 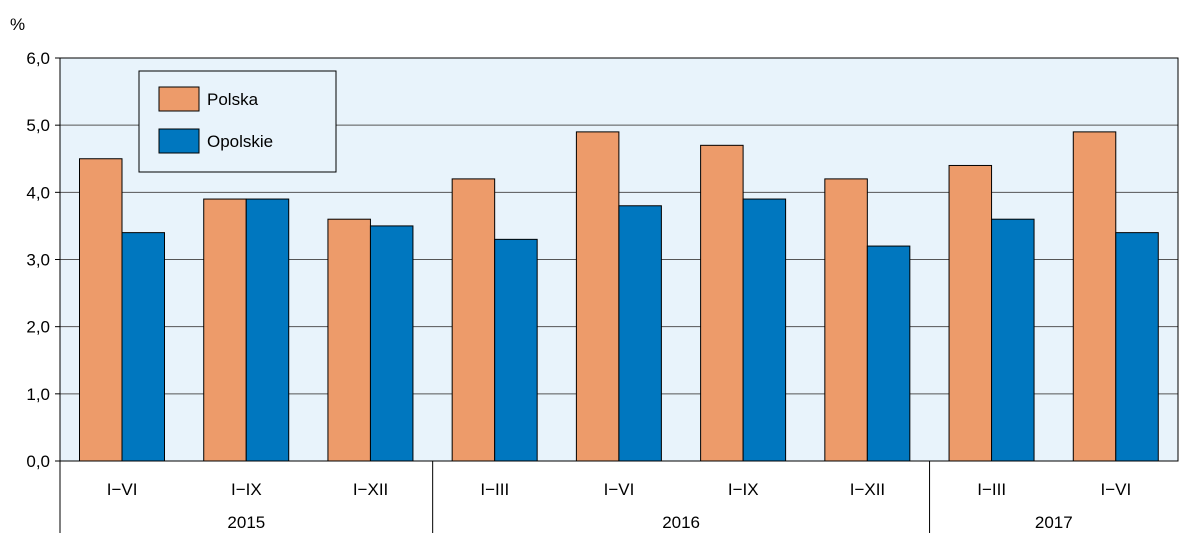 I want to click on y-tick-label: 2,0, so click(x=38, y=327).